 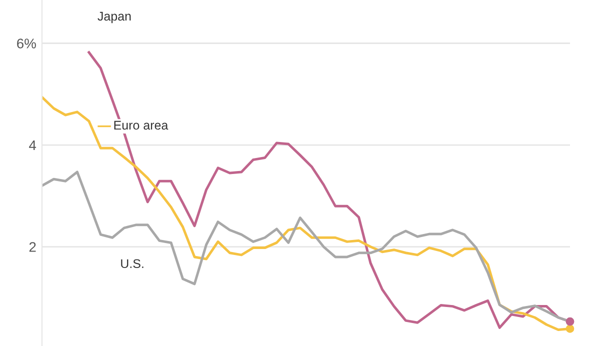 What do you see at coordinates (26, 43) in the screenshot?
I see `y-tick-label: 6%` at bounding box center [26, 43].